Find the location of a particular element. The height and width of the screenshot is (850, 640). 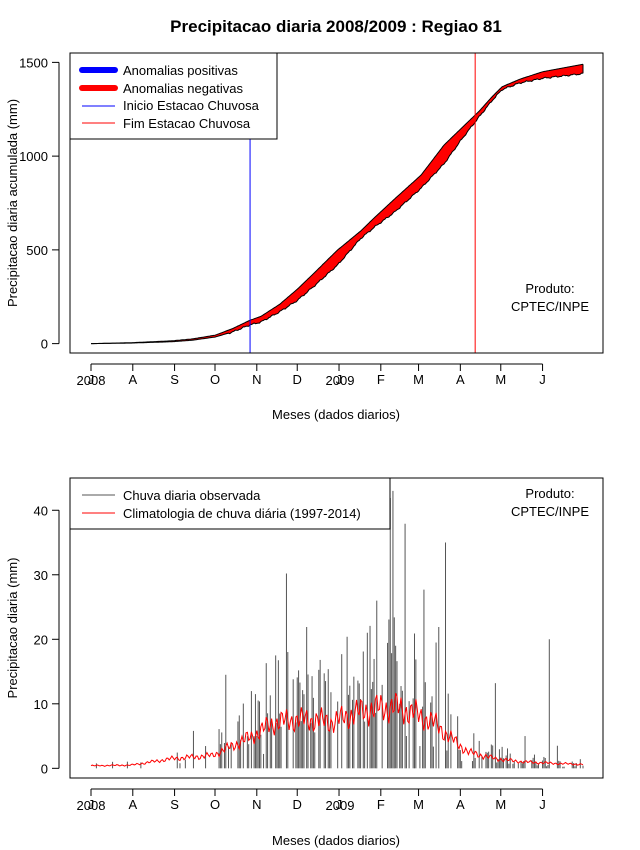

climatology-line is located at coordinates (337, 729).